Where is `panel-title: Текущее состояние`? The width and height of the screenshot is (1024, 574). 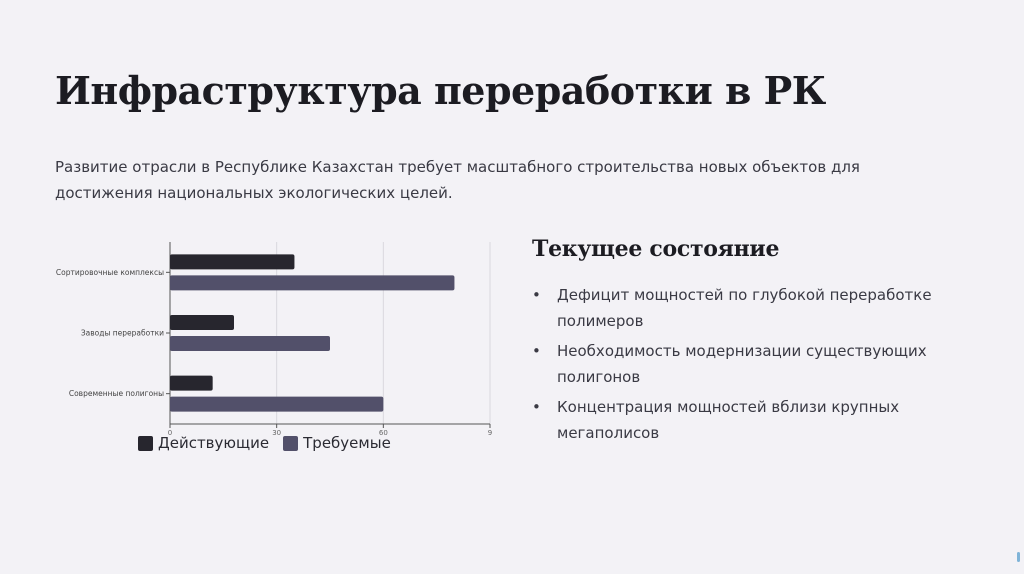 panel-title: Текущее состояние is located at coordinates (656, 249).